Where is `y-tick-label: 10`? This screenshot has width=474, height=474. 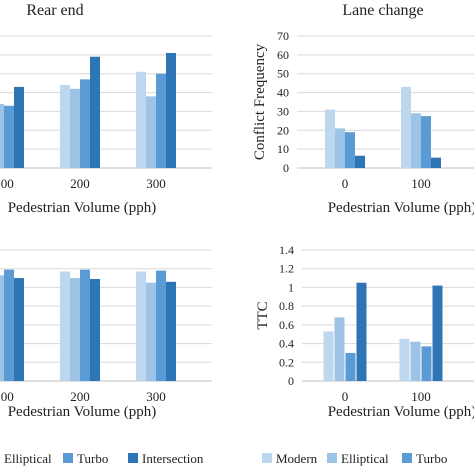
y-tick-label: 10 is located at coordinates (283, 149).